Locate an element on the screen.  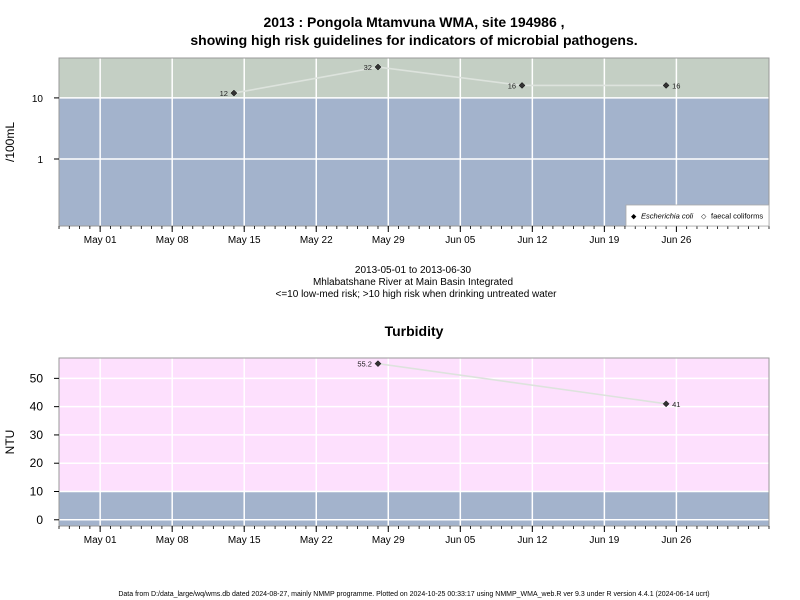
legend-symbol: ◆ is located at coordinates (634, 217).